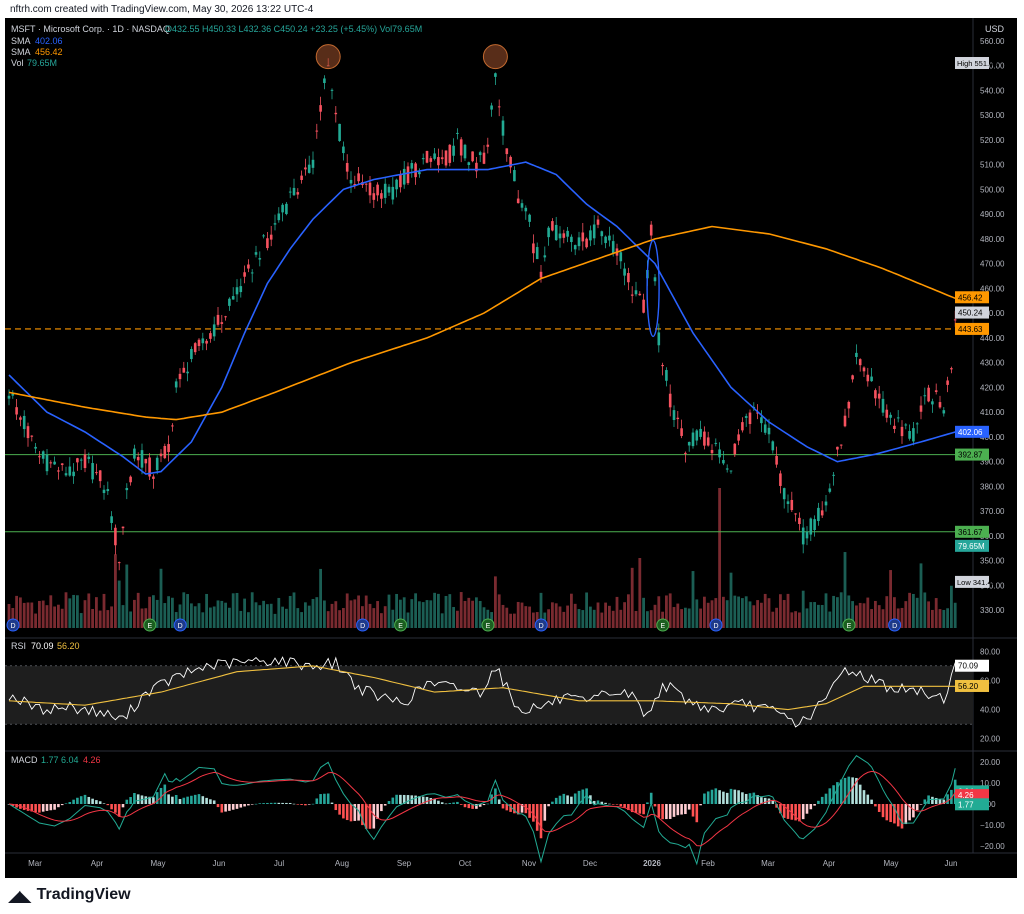 This screenshot has height=914, width=1024. I want to click on volume-label: Vol, so click(17, 63).